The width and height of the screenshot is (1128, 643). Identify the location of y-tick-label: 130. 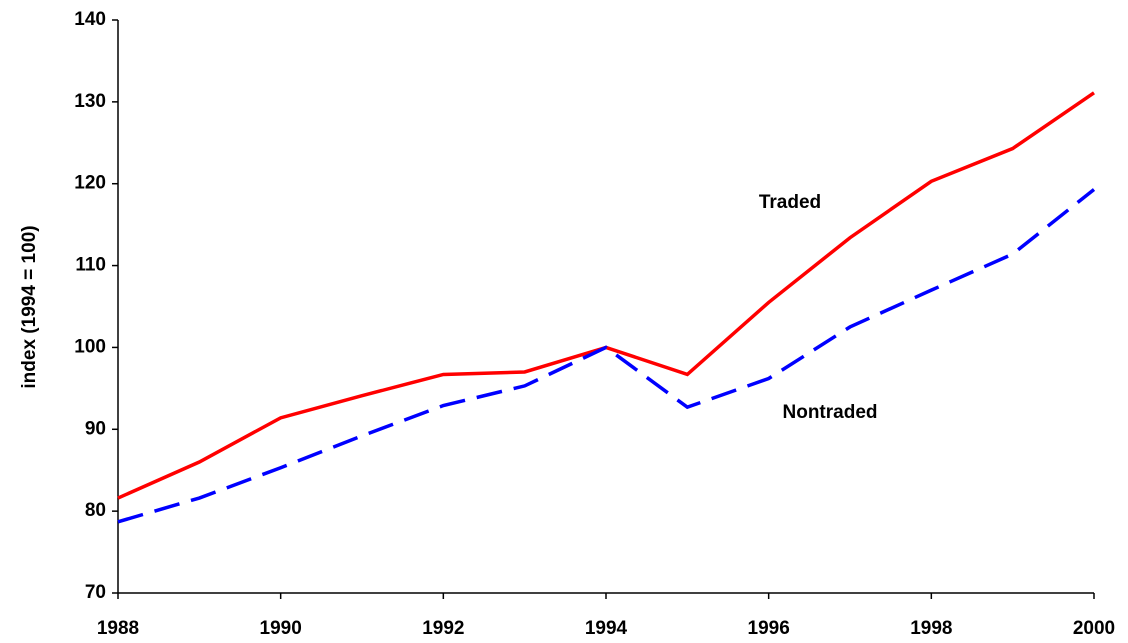
(90, 101).